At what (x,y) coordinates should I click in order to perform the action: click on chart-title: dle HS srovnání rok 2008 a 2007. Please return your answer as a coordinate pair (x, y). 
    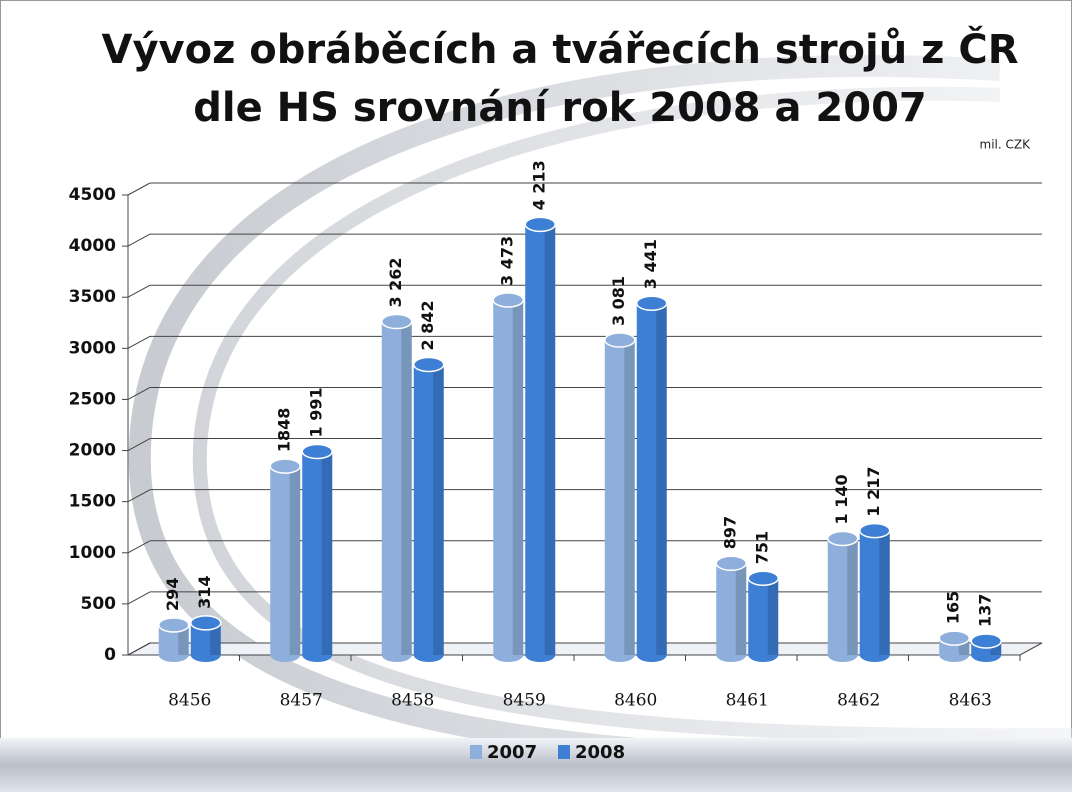
    Looking at the image, I should click on (560, 108).